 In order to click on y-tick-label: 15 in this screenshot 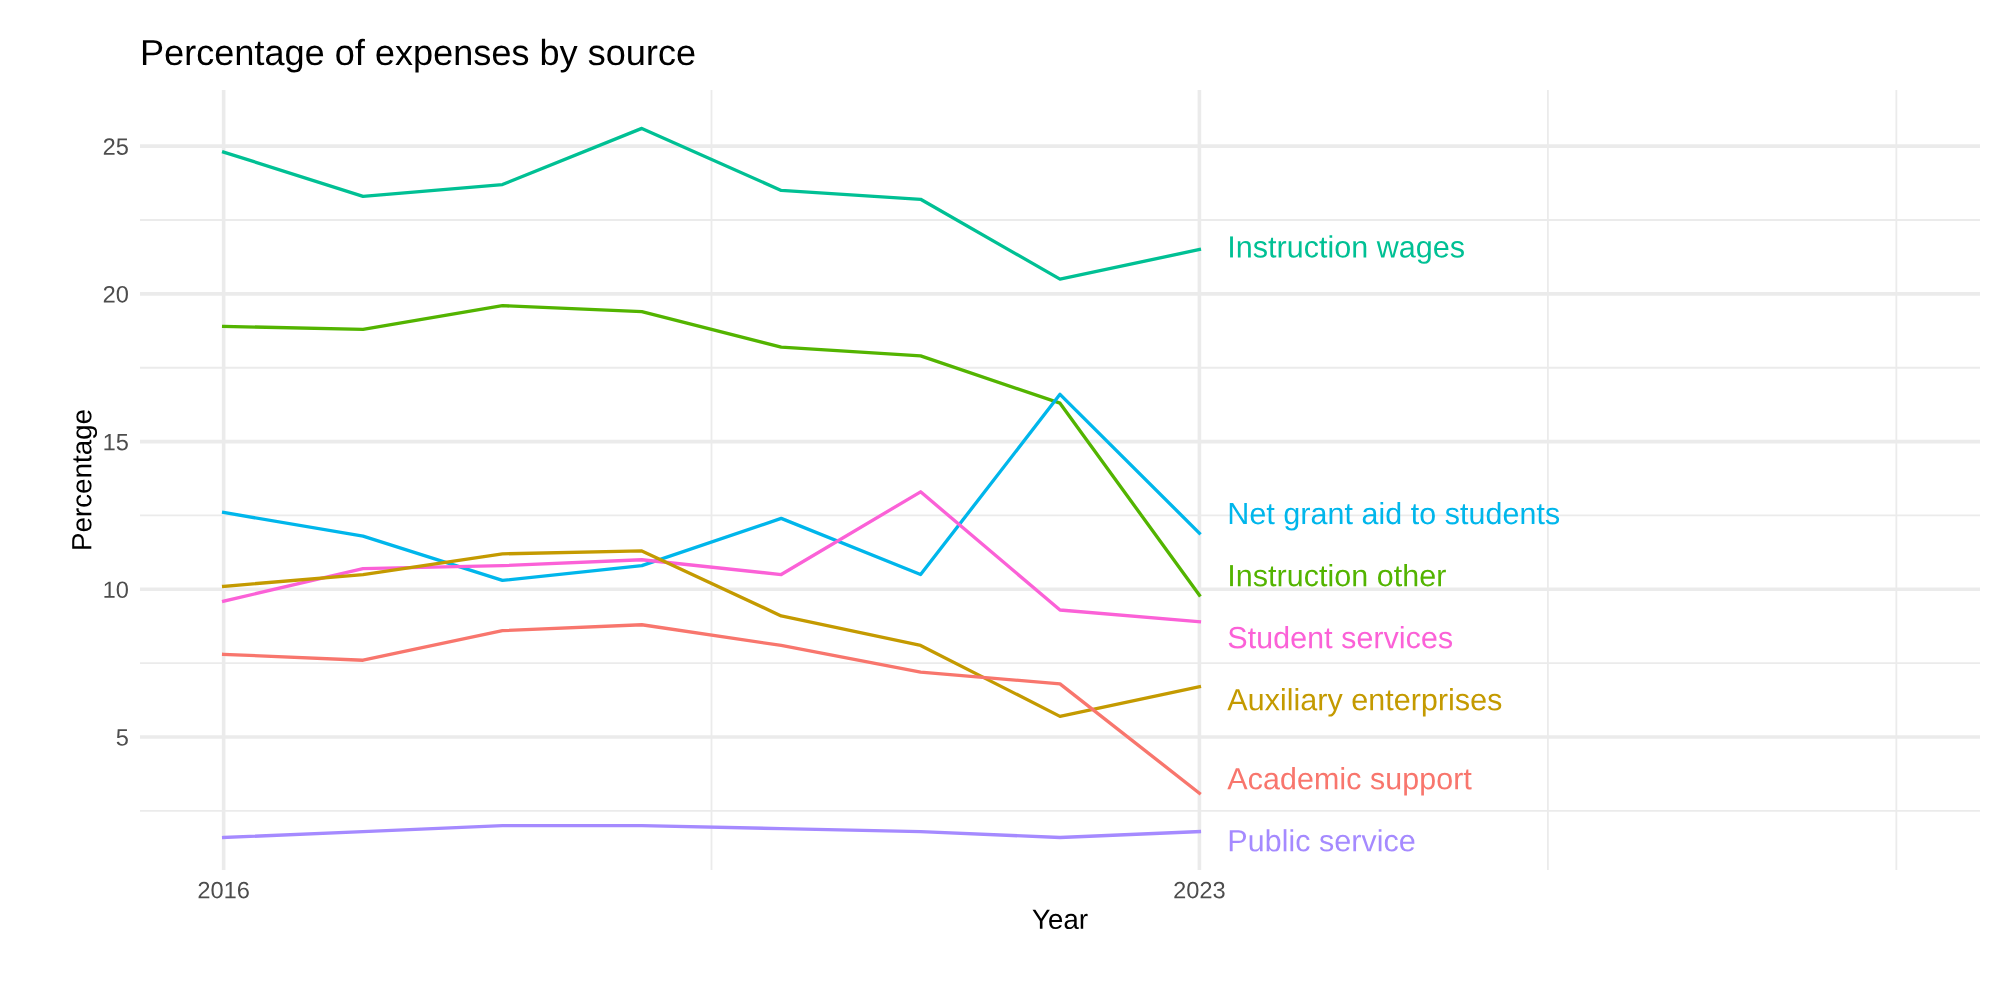, I will do `click(116, 442)`.